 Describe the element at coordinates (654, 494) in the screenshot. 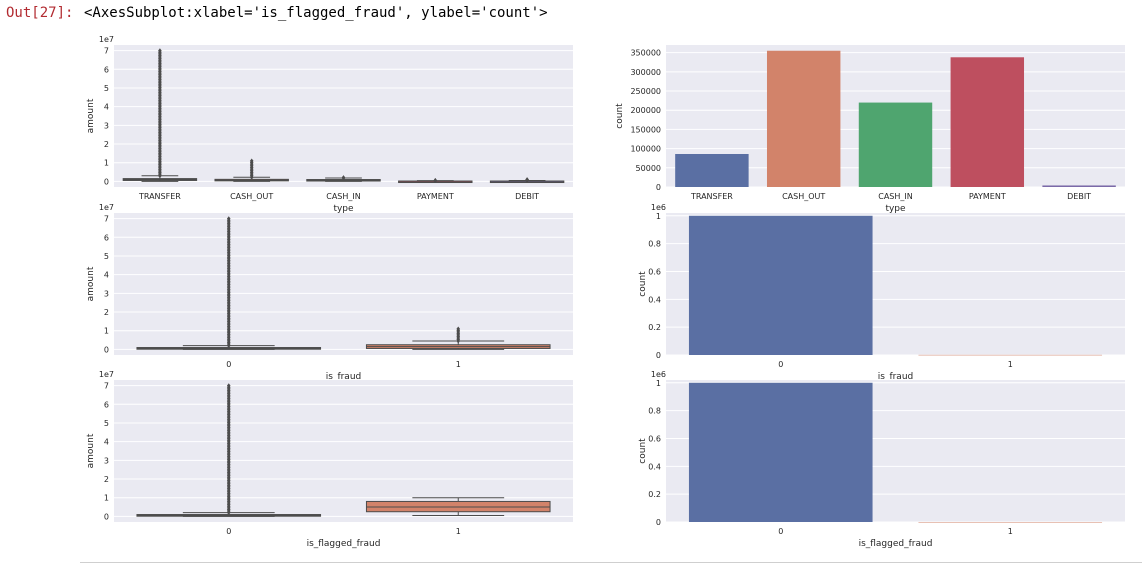

I see `y-tick-label: 0.2` at that location.